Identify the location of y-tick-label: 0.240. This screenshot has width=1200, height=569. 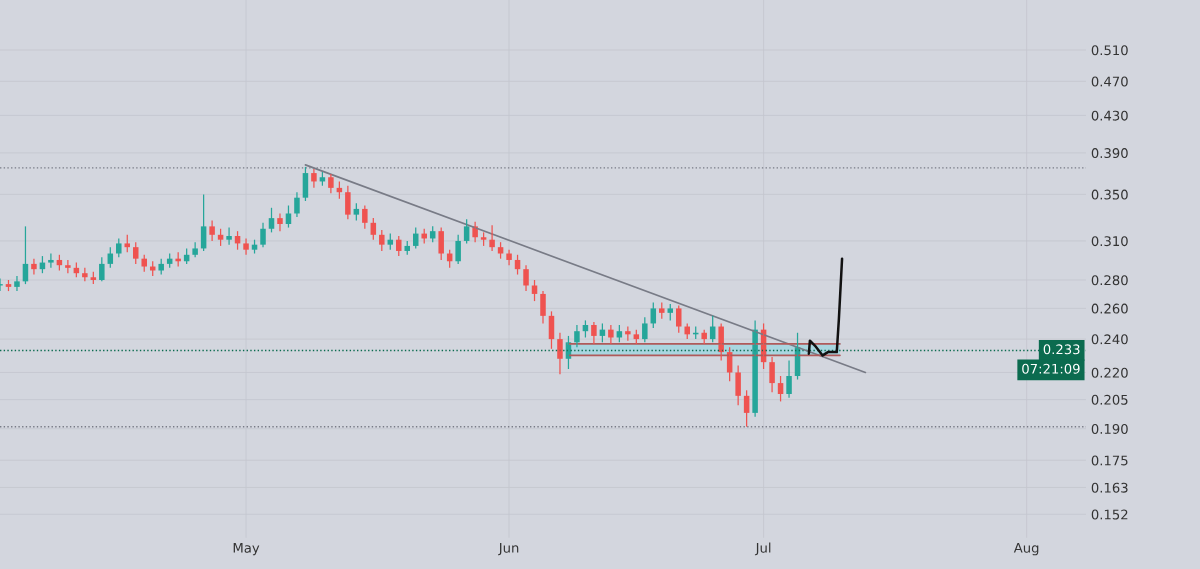
(1109, 339).